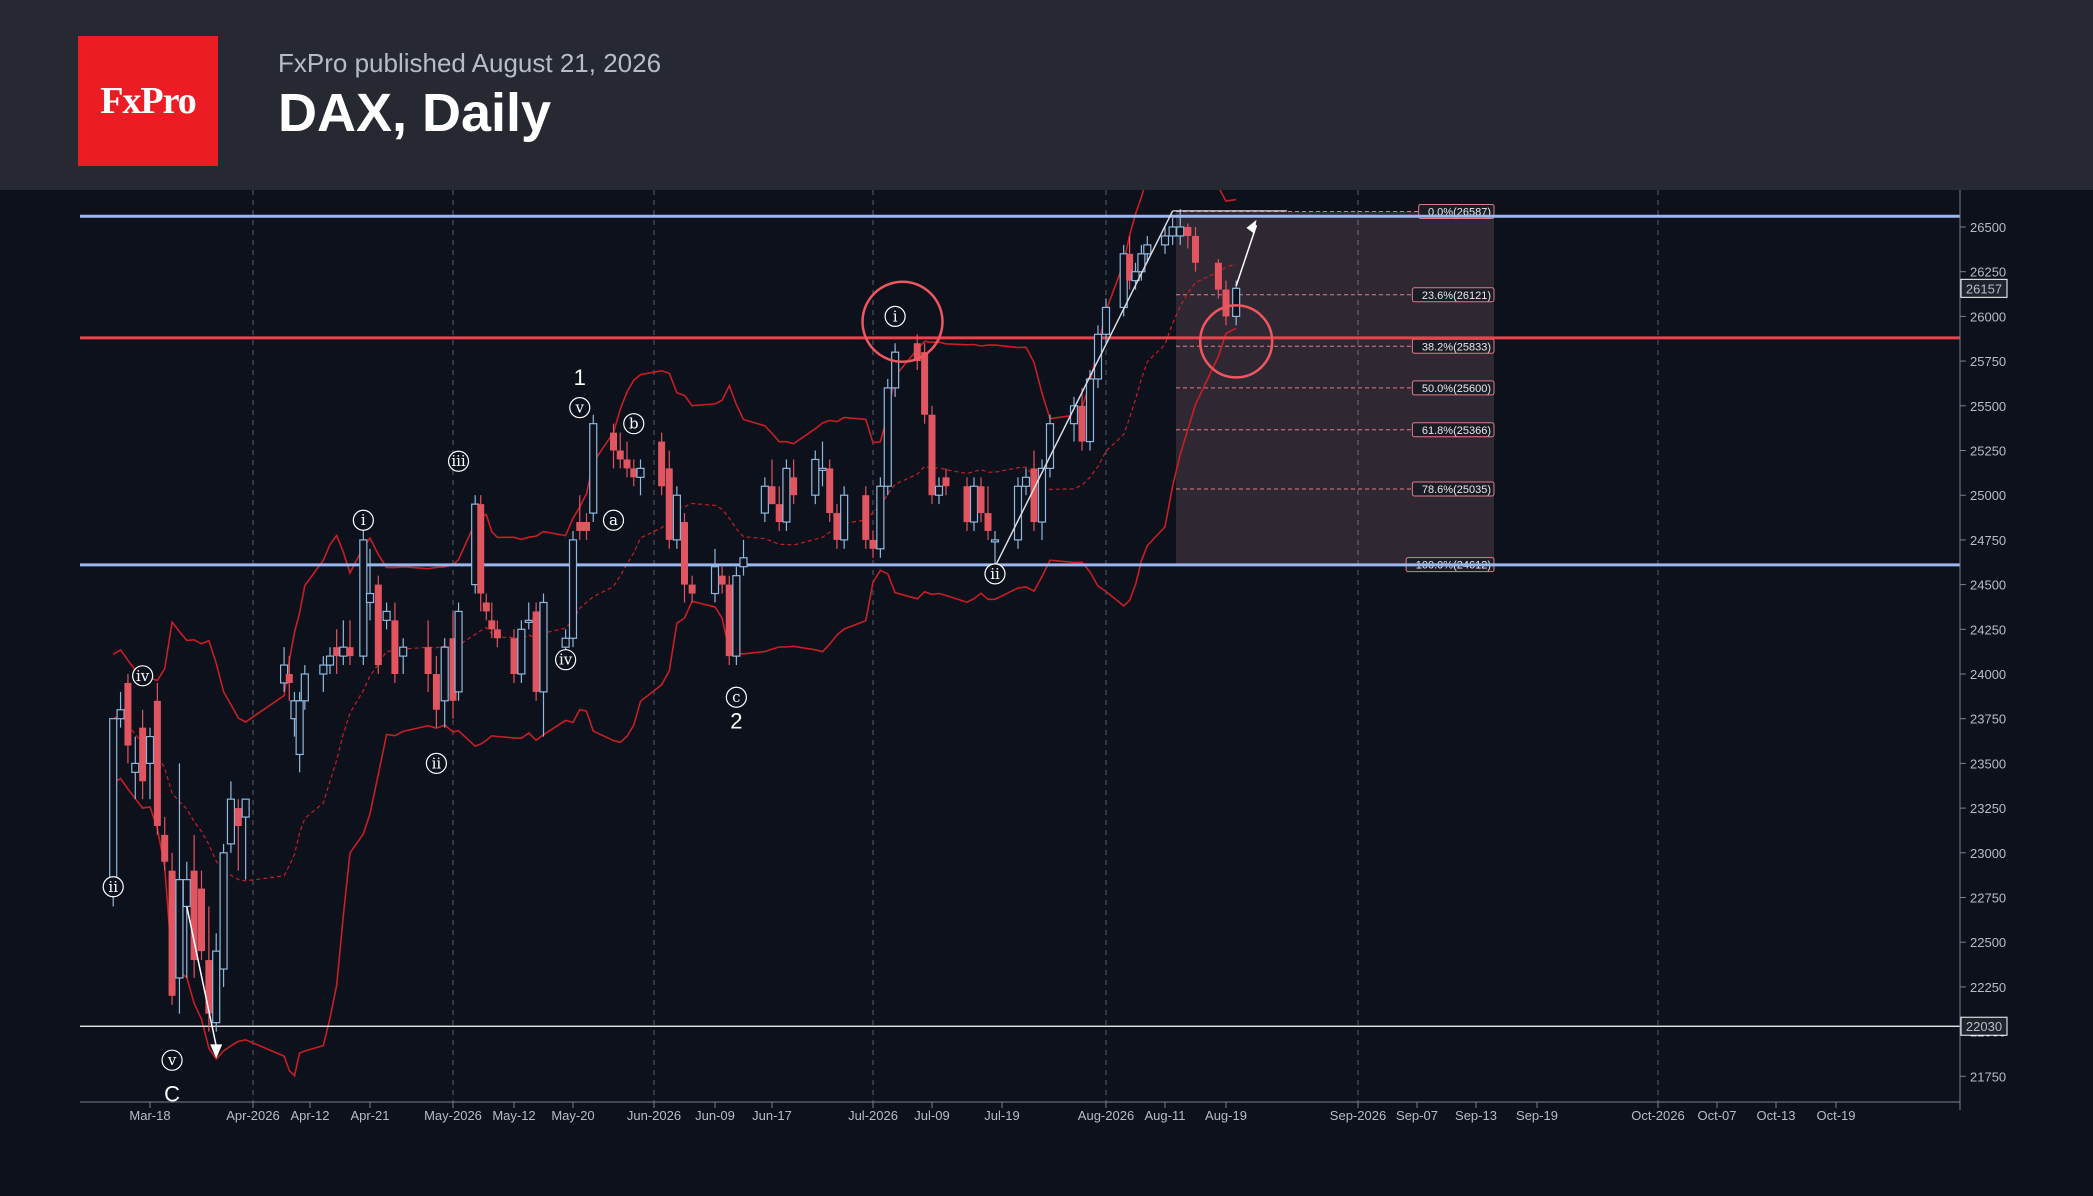 The image size is (2093, 1196). I want to click on x-tick-sep-13: Sep-13, so click(1476, 1115).